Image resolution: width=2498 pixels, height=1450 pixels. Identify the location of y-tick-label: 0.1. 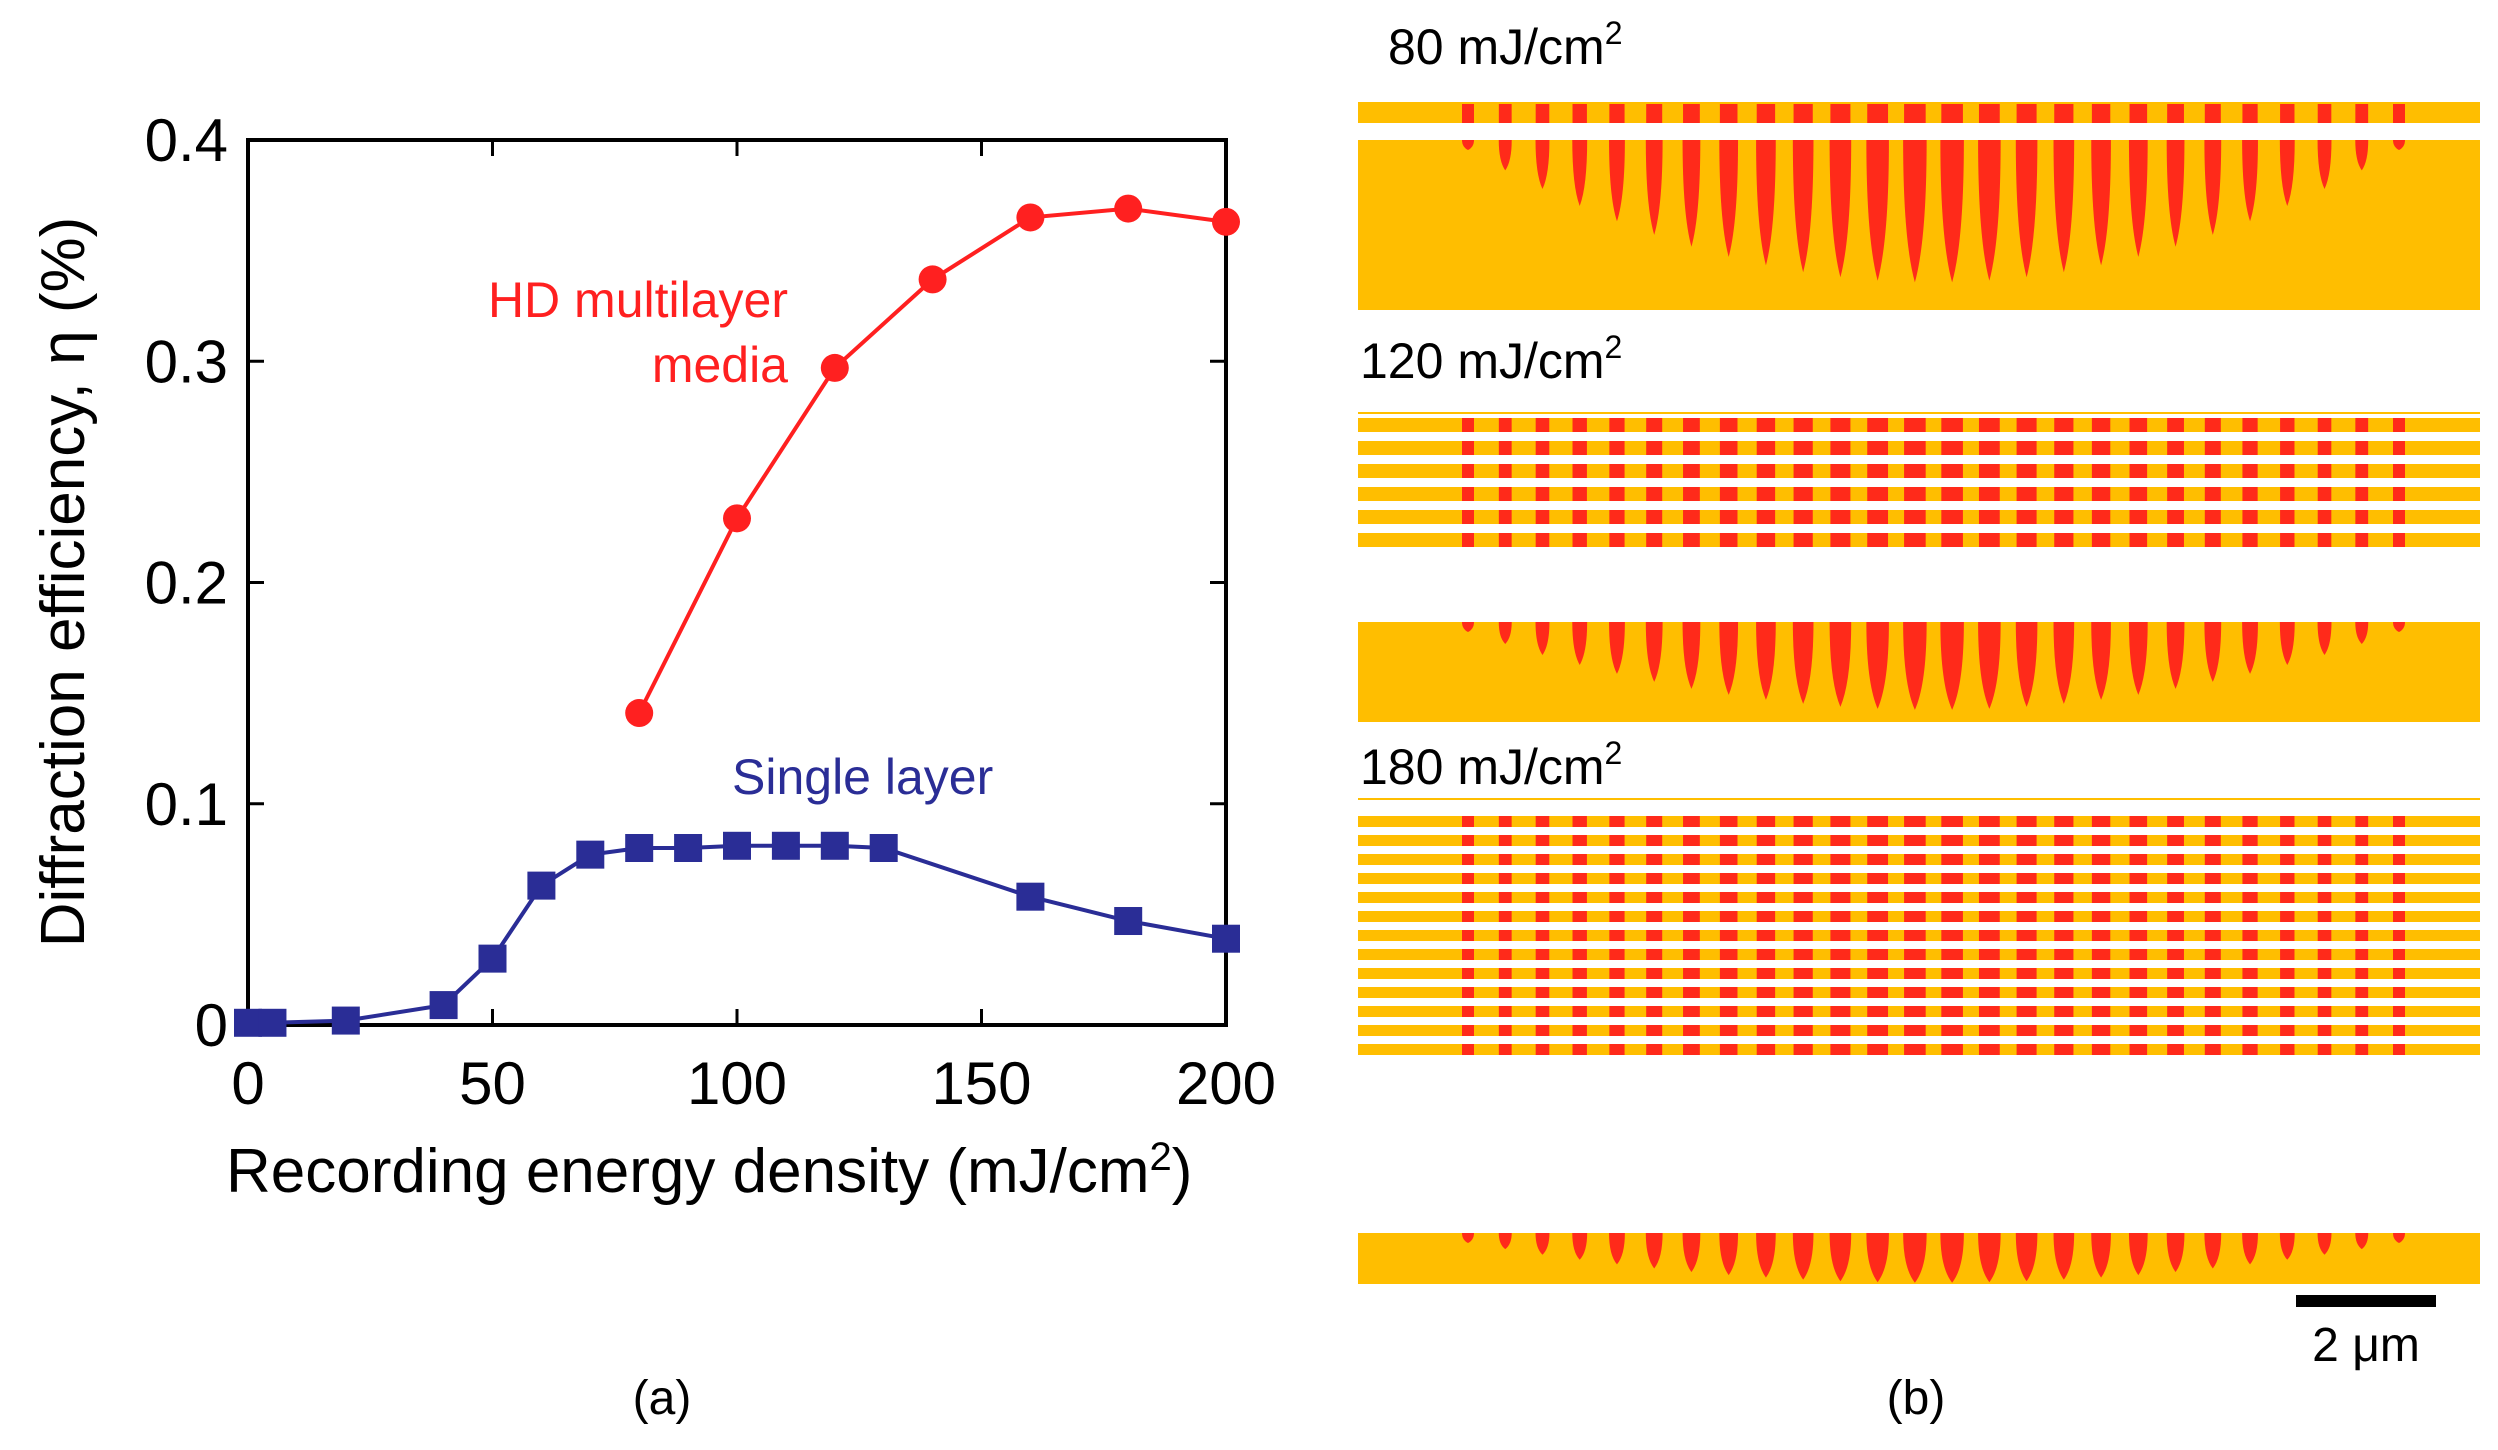
(186, 804).